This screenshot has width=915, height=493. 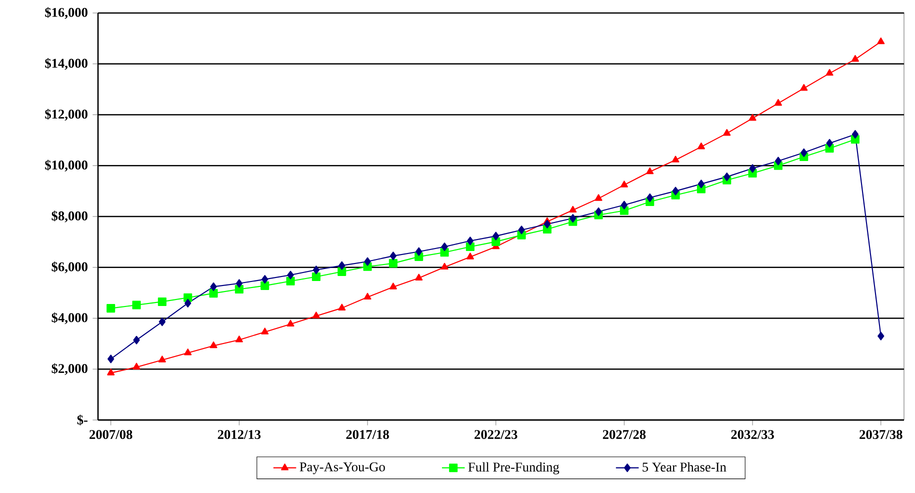 What do you see at coordinates (66, 166) in the screenshot?
I see `y-tick-label: $10,000` at bounding box center [66, 166].